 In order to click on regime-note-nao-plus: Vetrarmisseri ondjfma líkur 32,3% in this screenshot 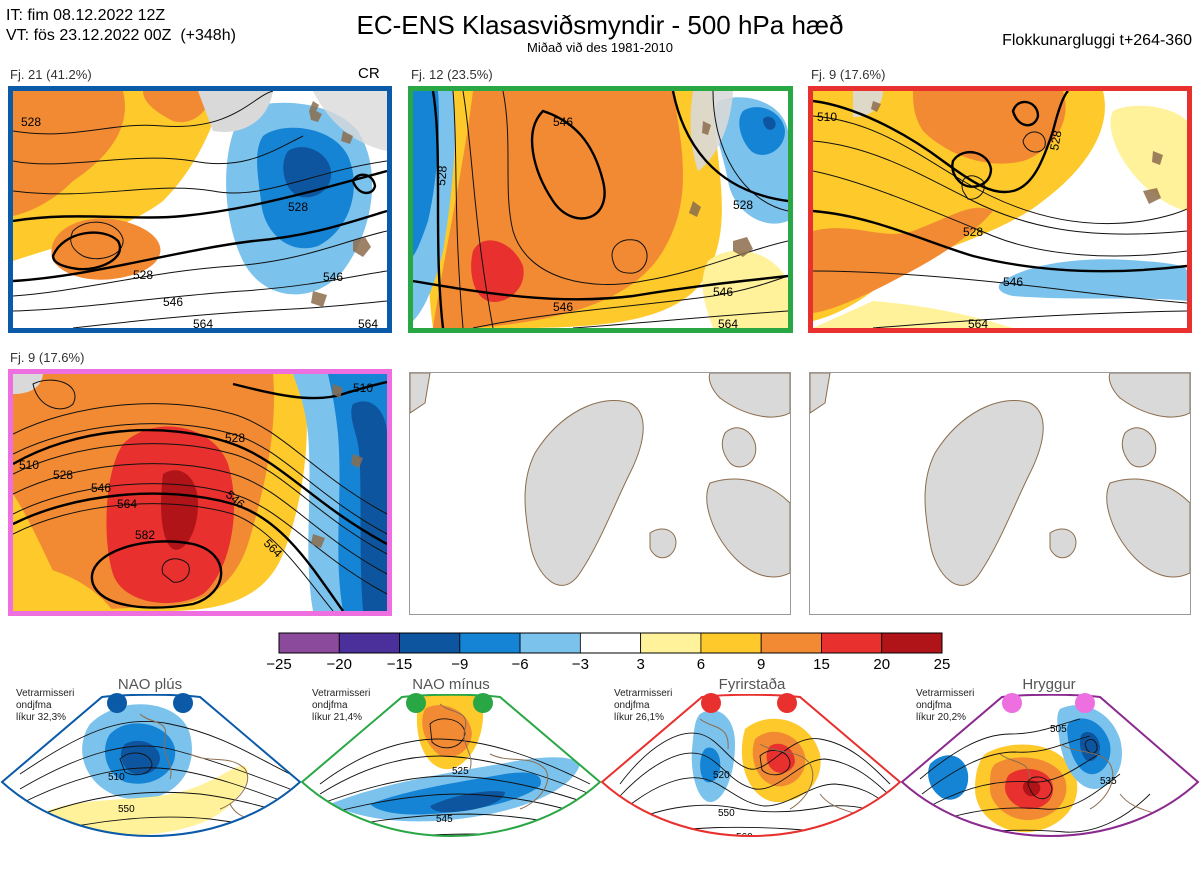, I will do `click(45, 705)`.